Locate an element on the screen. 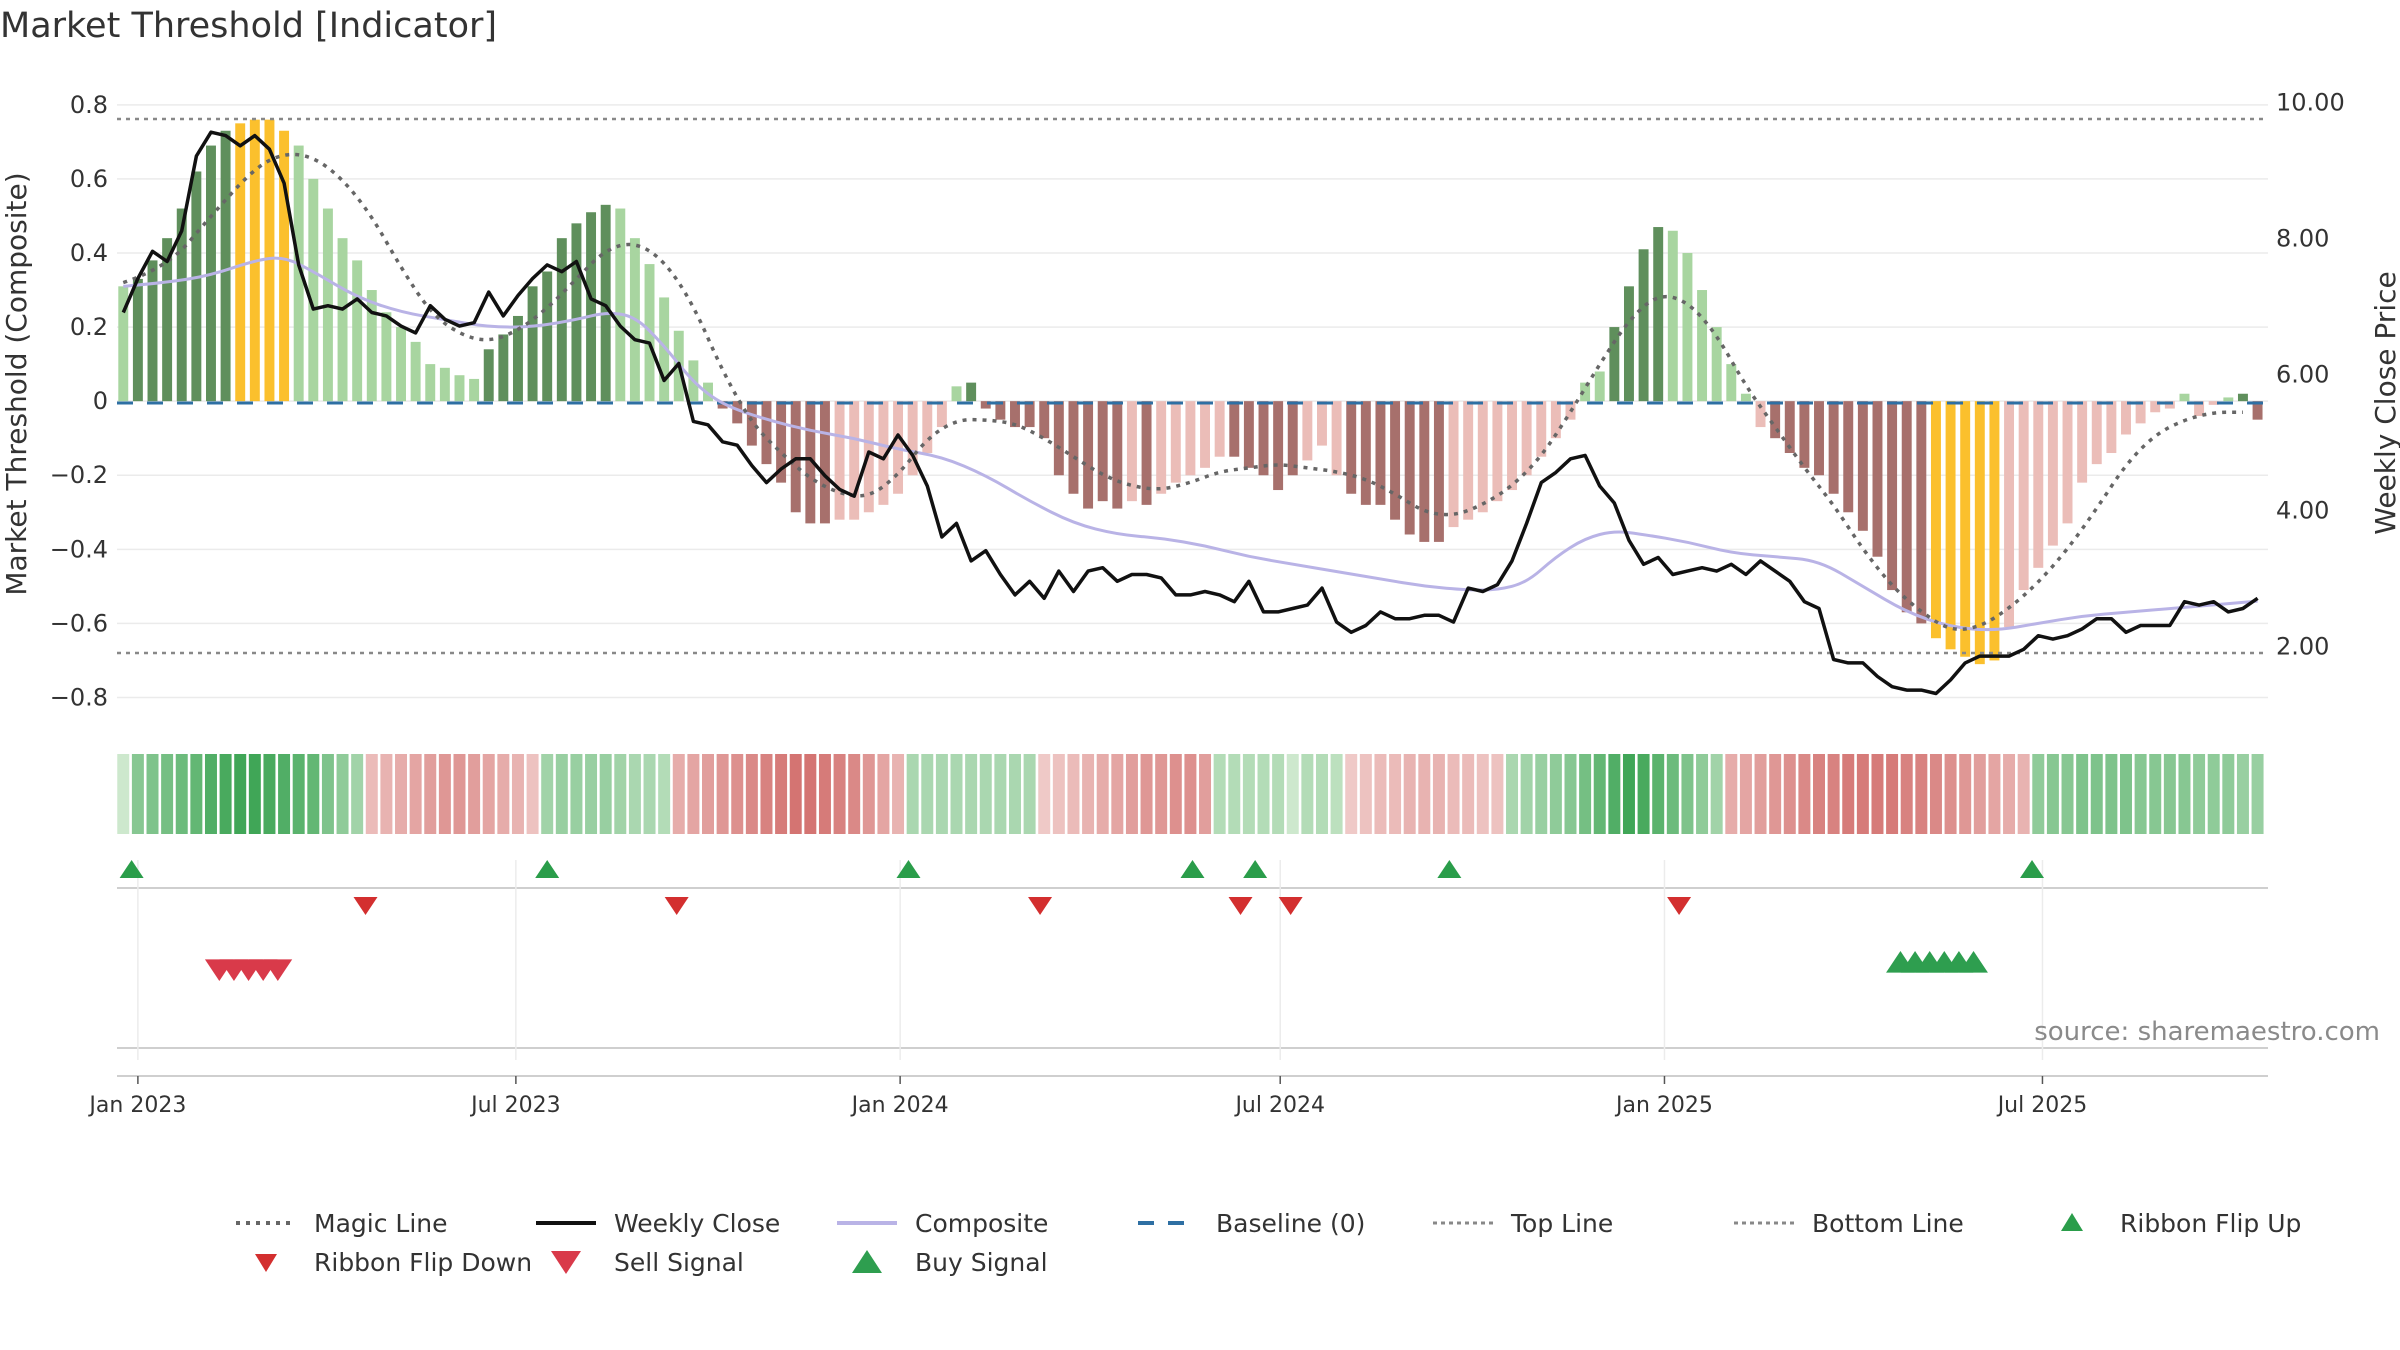  left-axis-label: Market Threshold (Composite) is located at coordinates (16, 383).